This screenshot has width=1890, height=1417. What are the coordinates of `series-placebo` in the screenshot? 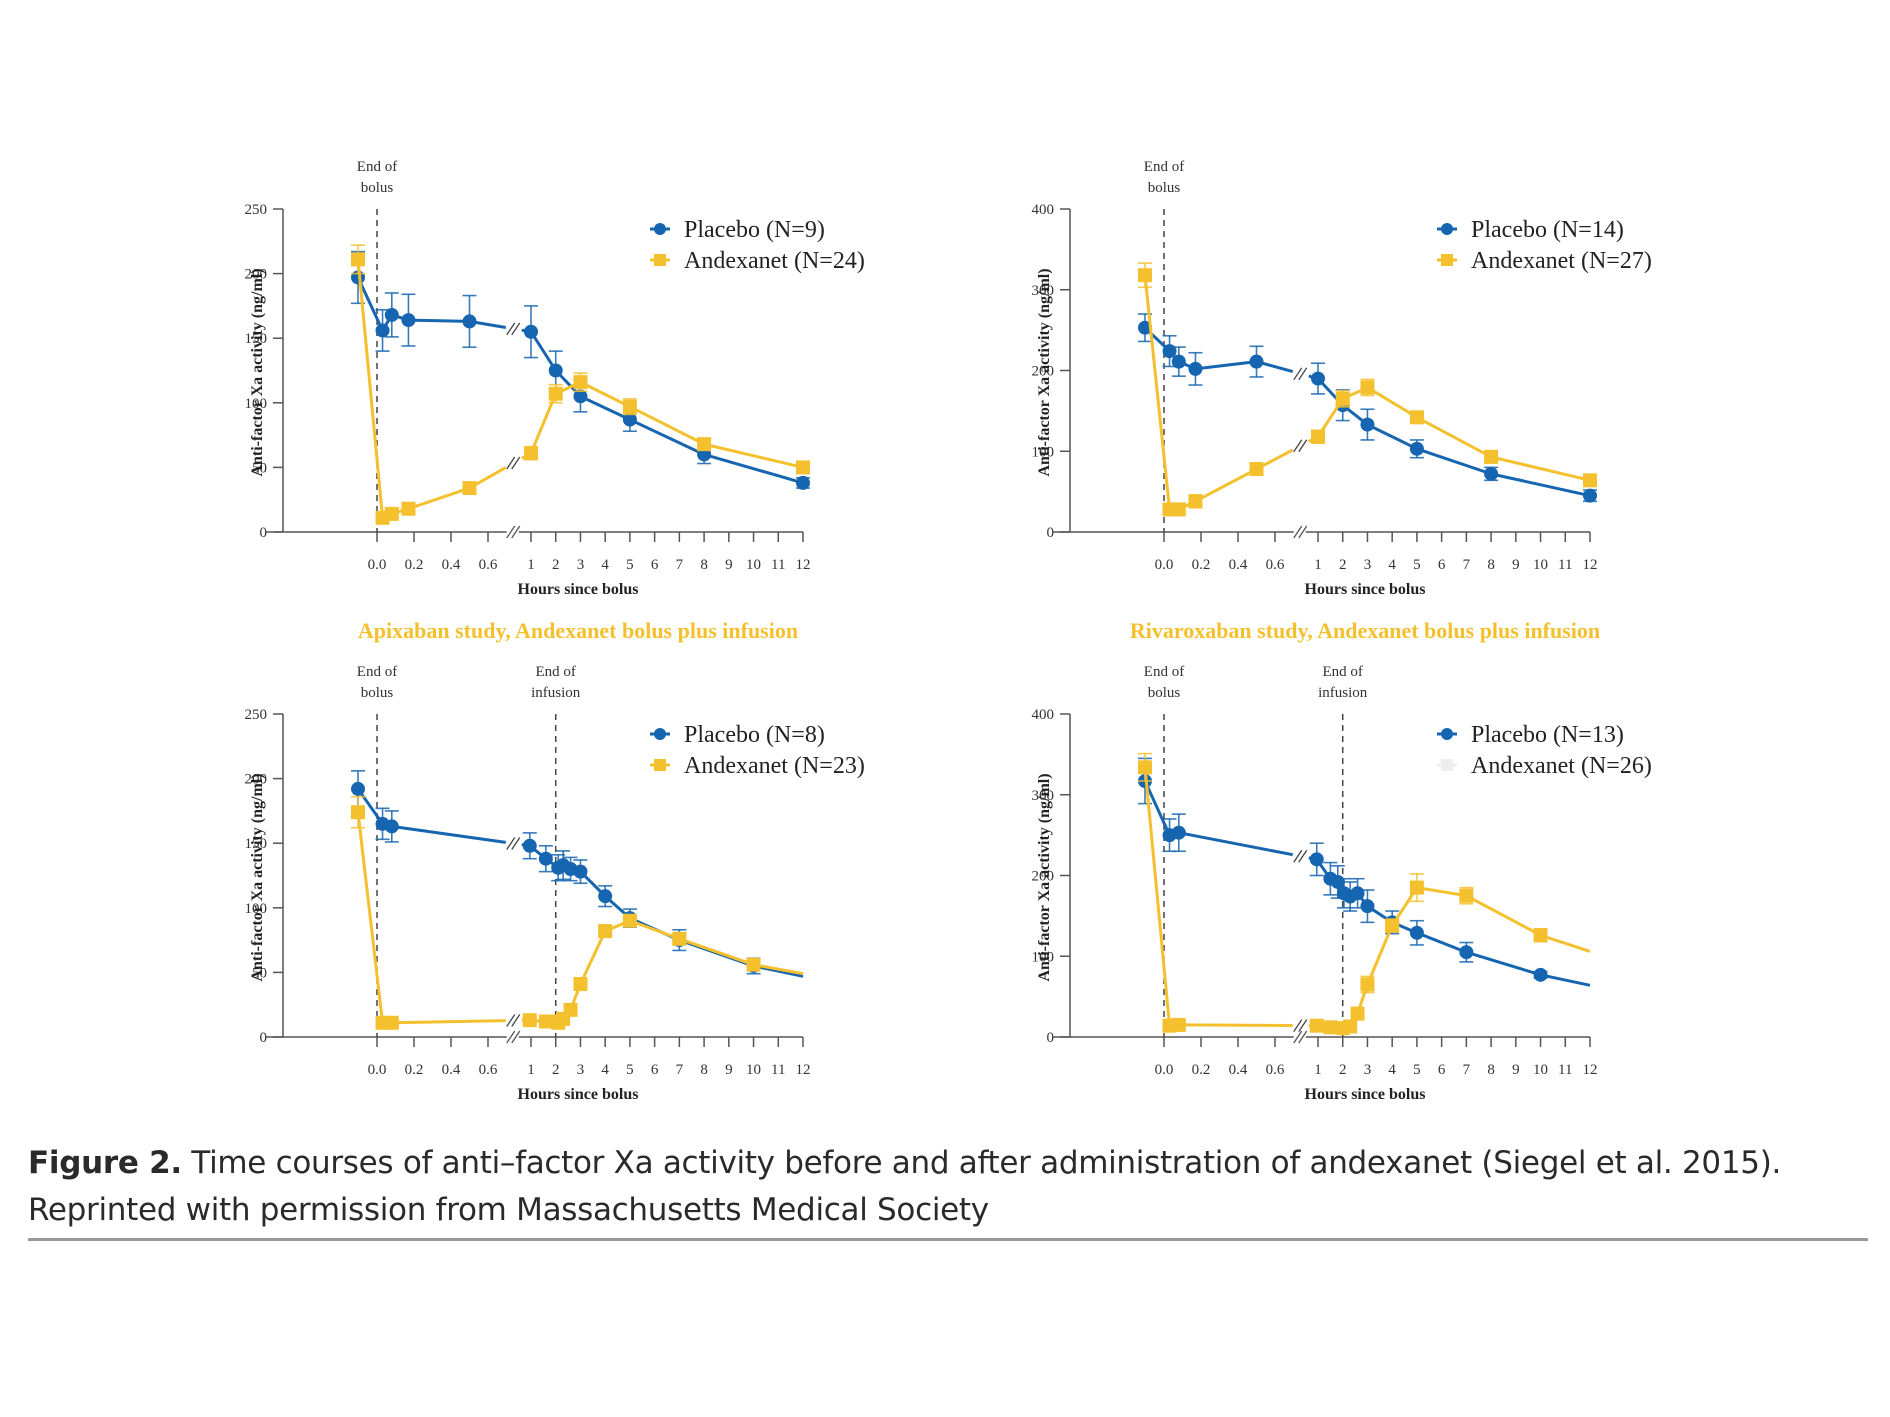 It's located at (577, 874).